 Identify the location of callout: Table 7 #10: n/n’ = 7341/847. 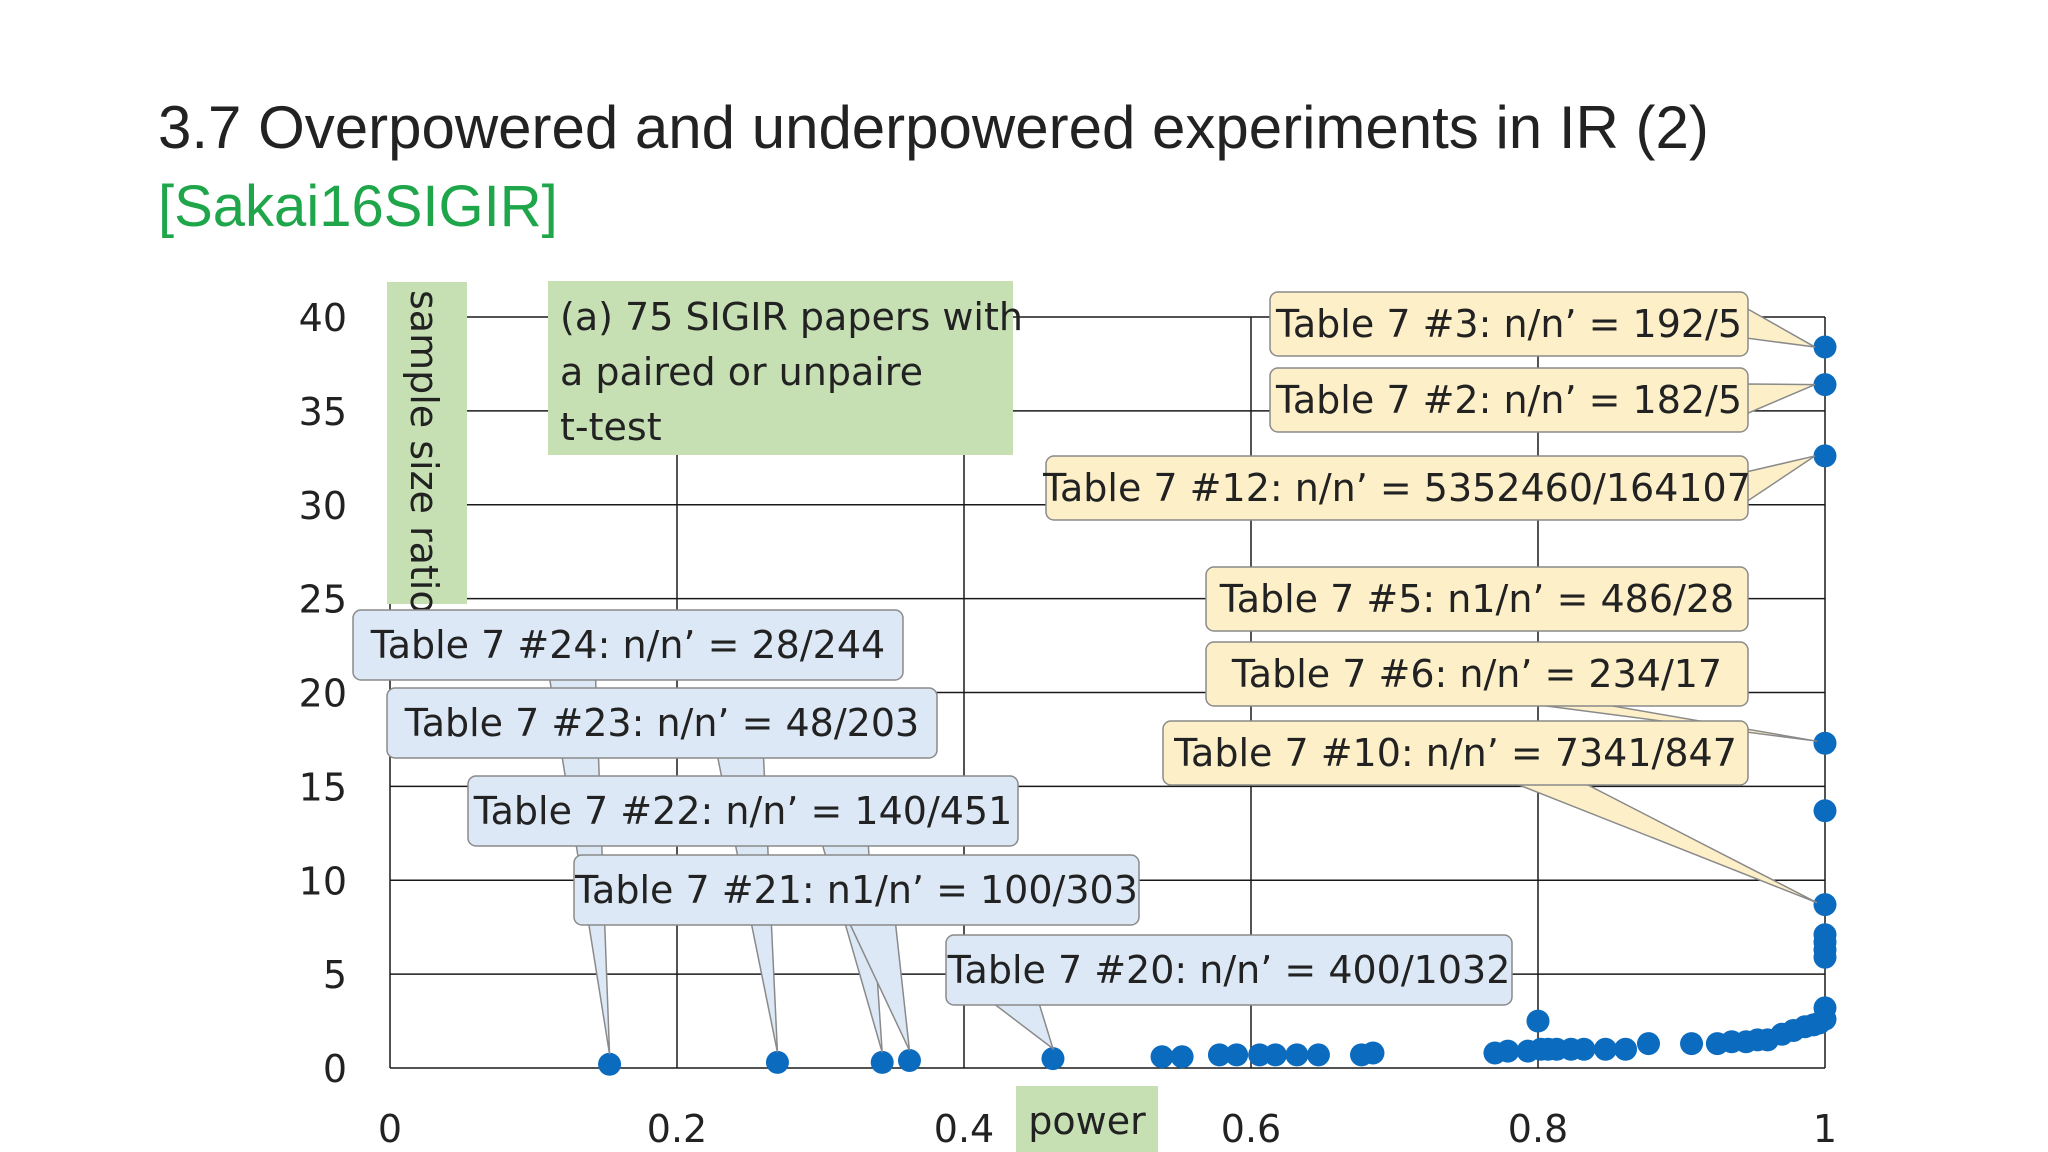
(1490, 812).